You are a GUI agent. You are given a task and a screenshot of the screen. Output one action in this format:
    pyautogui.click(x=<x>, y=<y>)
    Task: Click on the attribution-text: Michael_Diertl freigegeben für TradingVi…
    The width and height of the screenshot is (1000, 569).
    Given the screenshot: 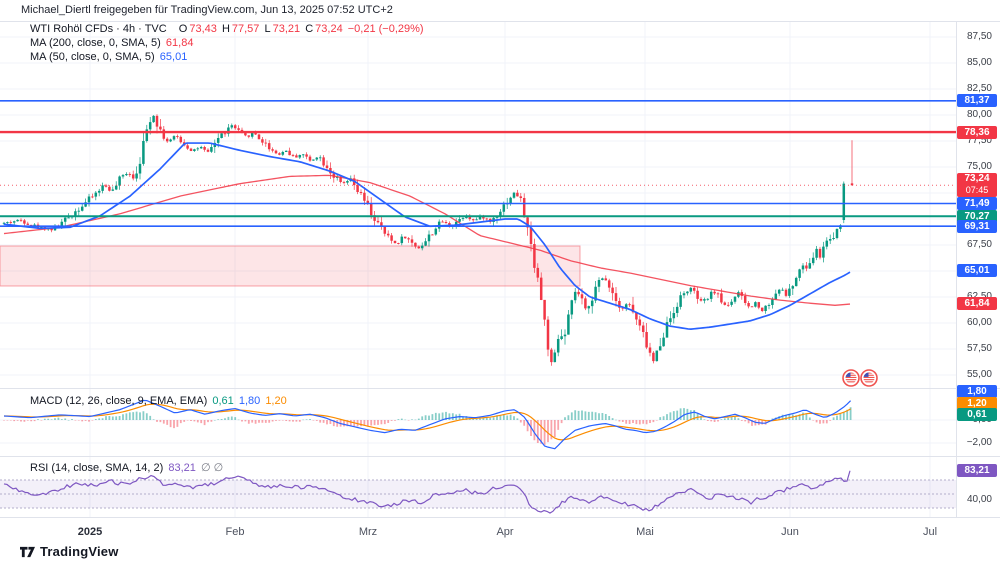 What is the action you would take?
    pyautogui.click(x=207, y=10)
    